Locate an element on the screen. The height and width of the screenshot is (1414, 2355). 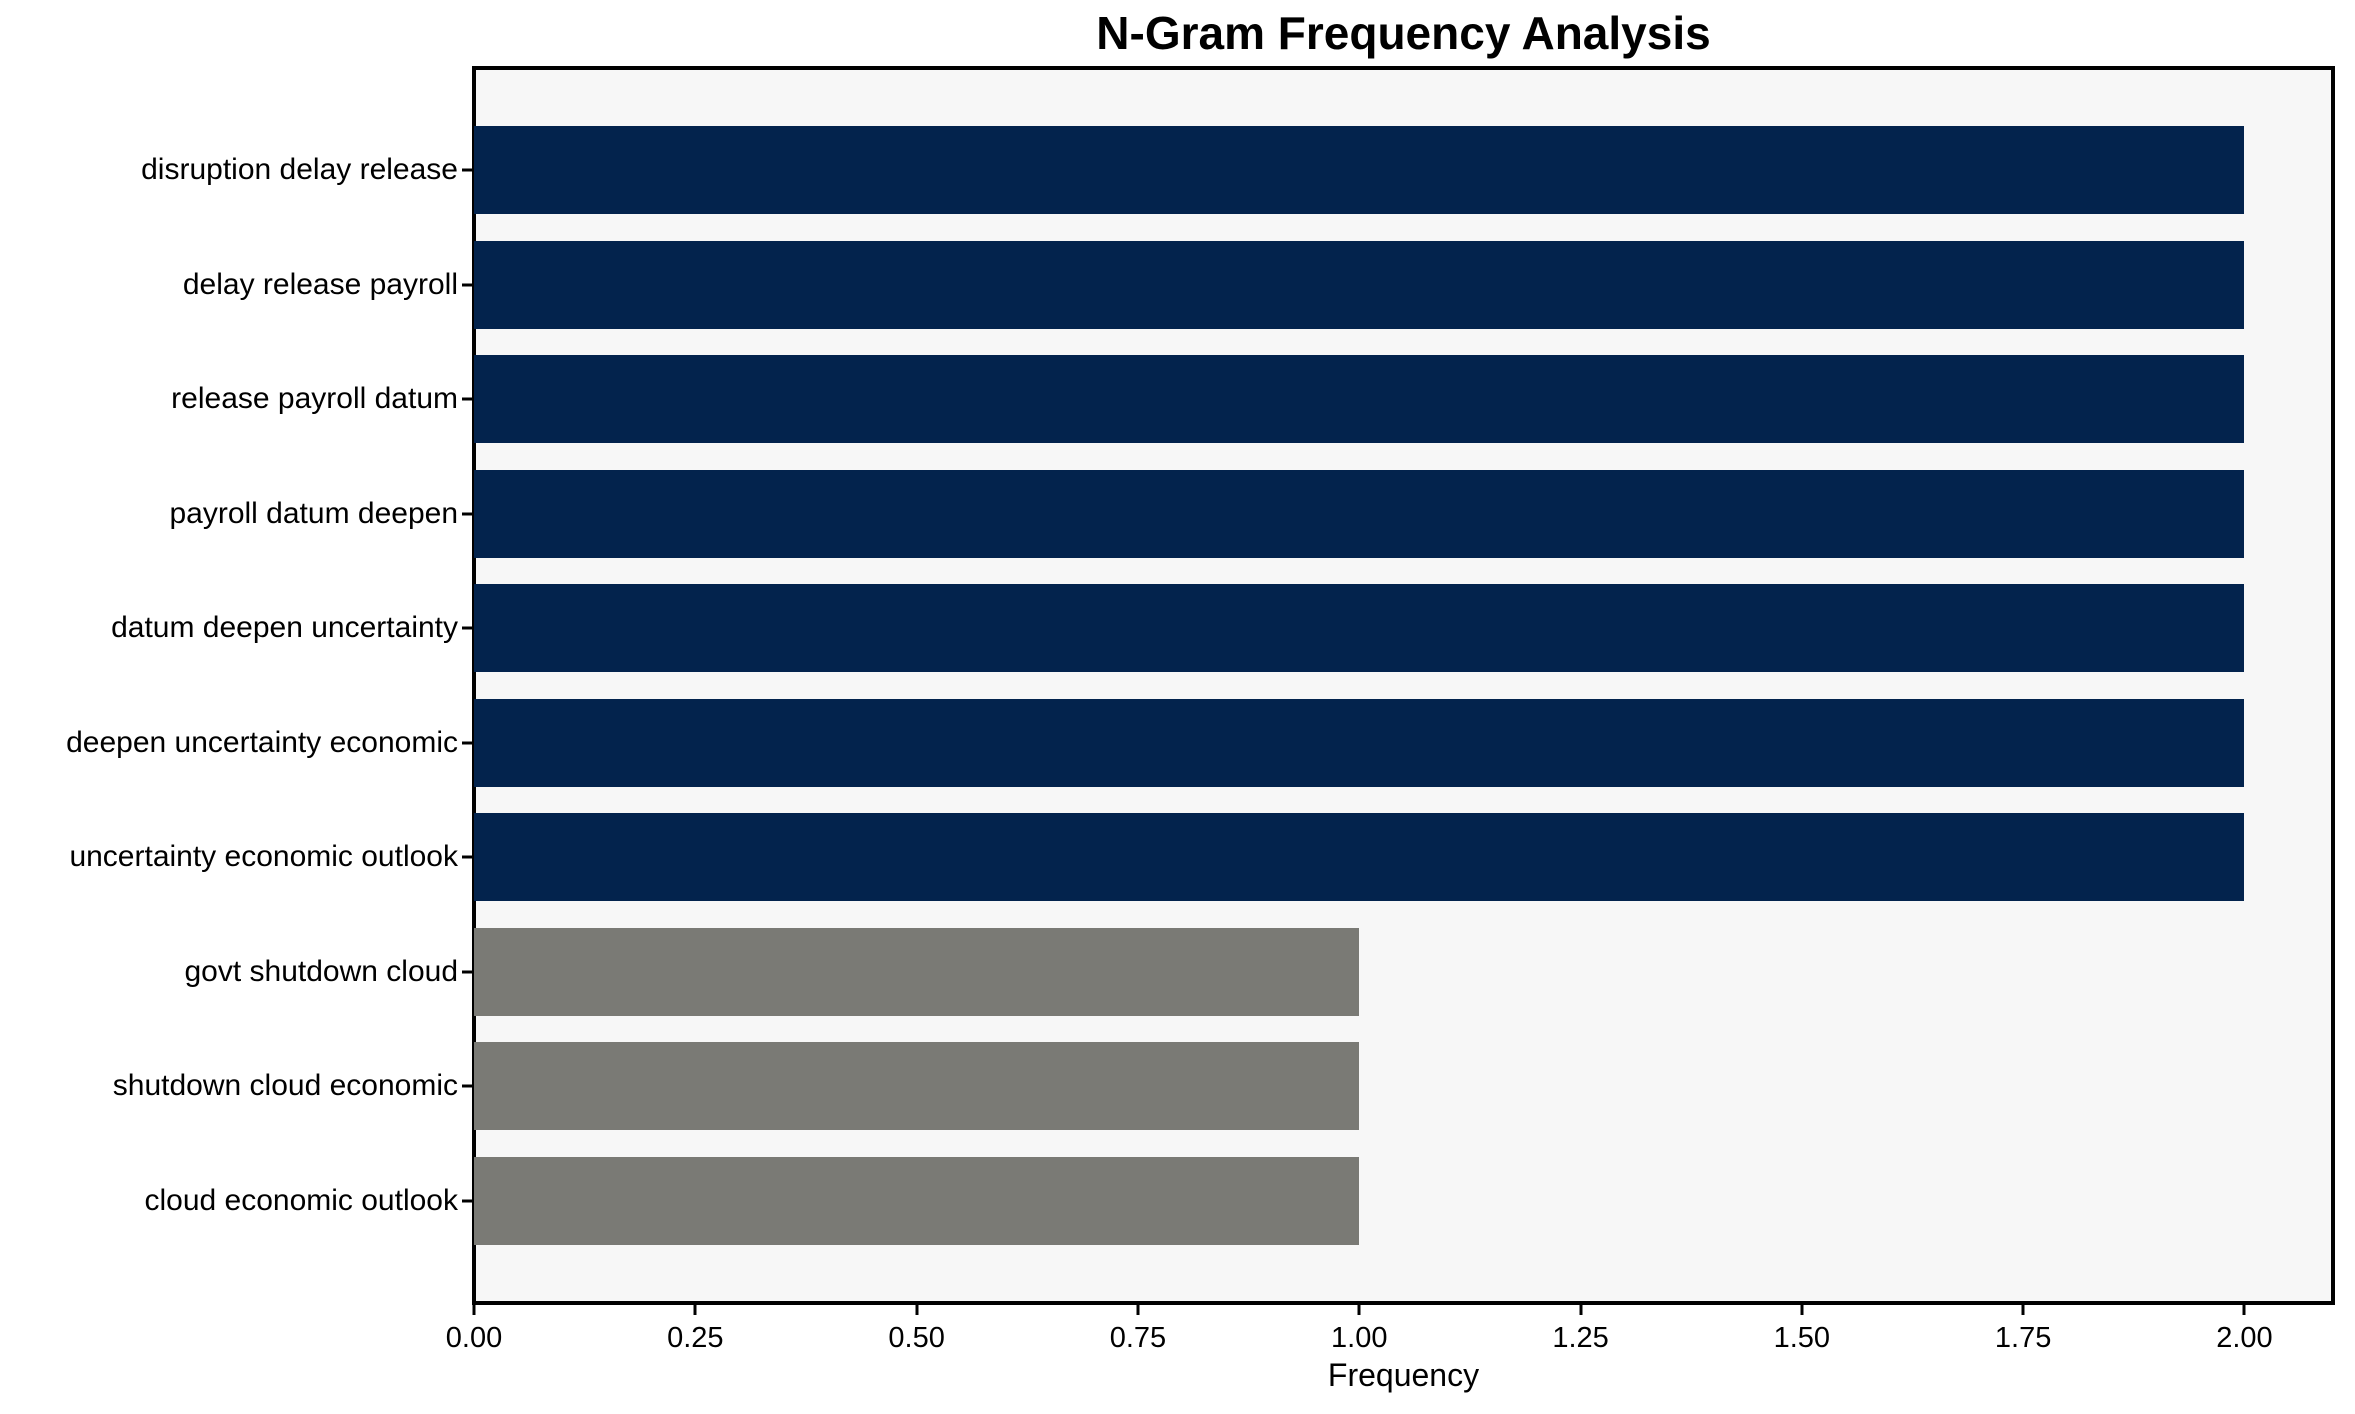
chart-title: N-Gram Frequency Analysis is located at coordinates (1403, 33).